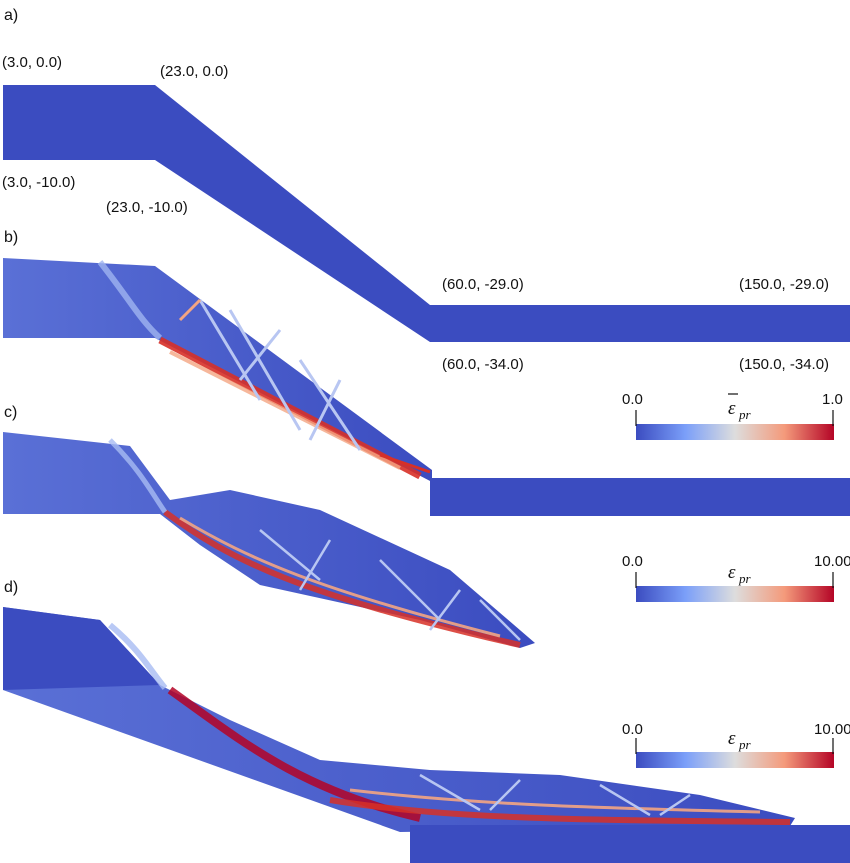 The width and height of the screenshot is (850, 863). Describe the element at coordinates (732, 408) in the screenshot. I see `colorbar-1-symbol: ε` at that location.